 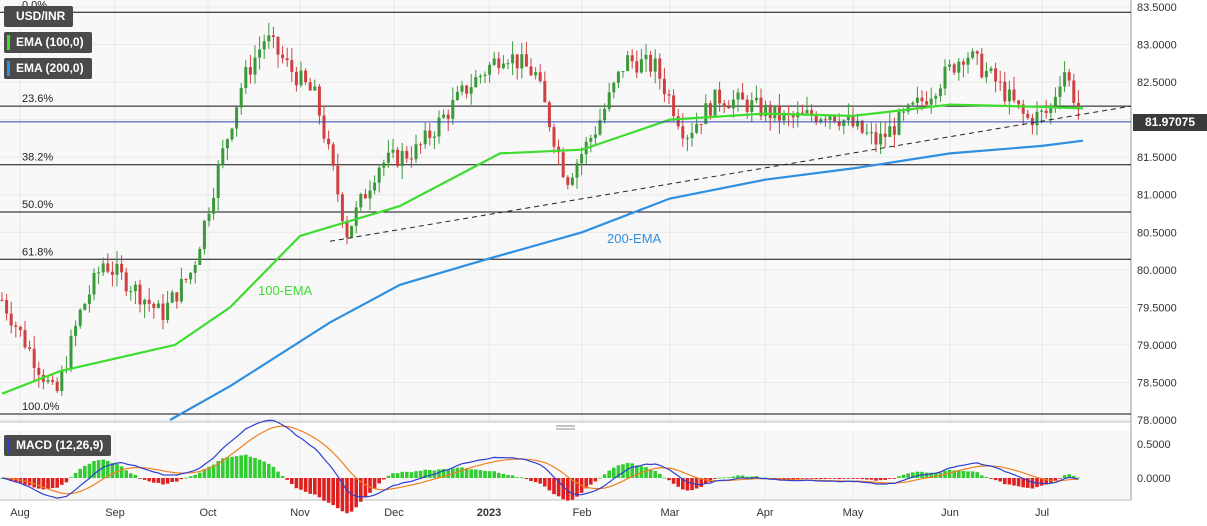 What do you see at coordinates (1154, 445) in the screenshot?
I see `macd-tick-label: 0.5000` at bounding box center [1154, 445].